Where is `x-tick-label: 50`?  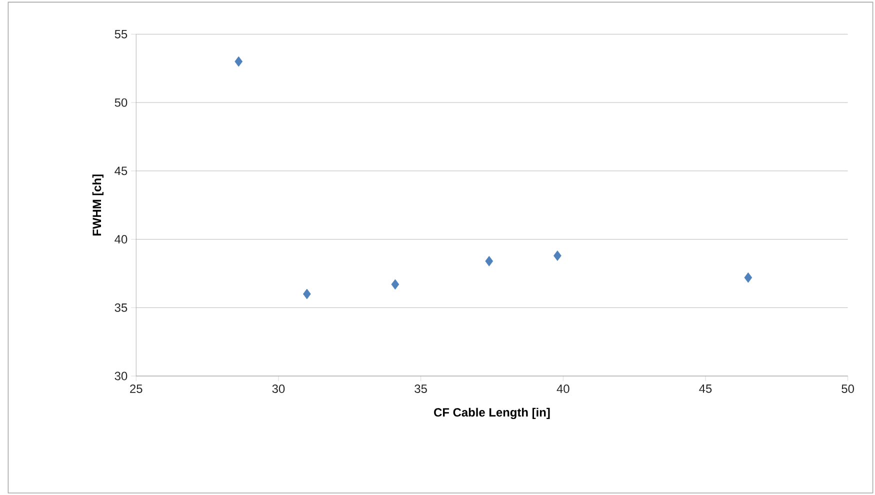
x-tick-label: 50 is located at coordinates (848, 388).